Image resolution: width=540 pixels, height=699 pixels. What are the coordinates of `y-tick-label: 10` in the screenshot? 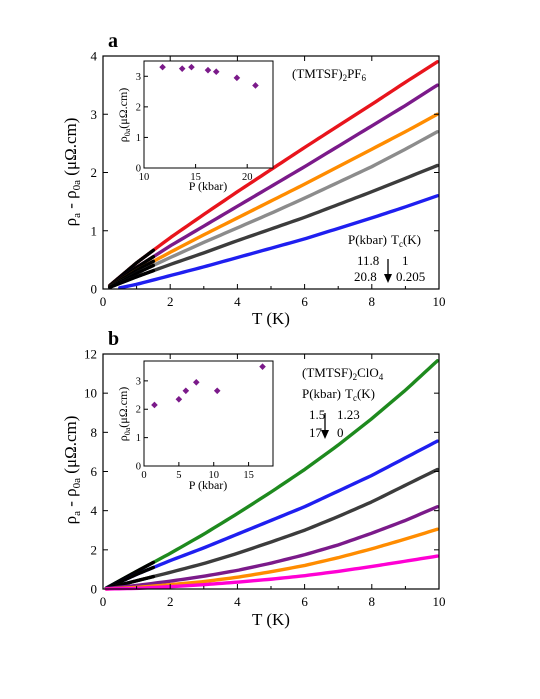 It's located at (90, 393).